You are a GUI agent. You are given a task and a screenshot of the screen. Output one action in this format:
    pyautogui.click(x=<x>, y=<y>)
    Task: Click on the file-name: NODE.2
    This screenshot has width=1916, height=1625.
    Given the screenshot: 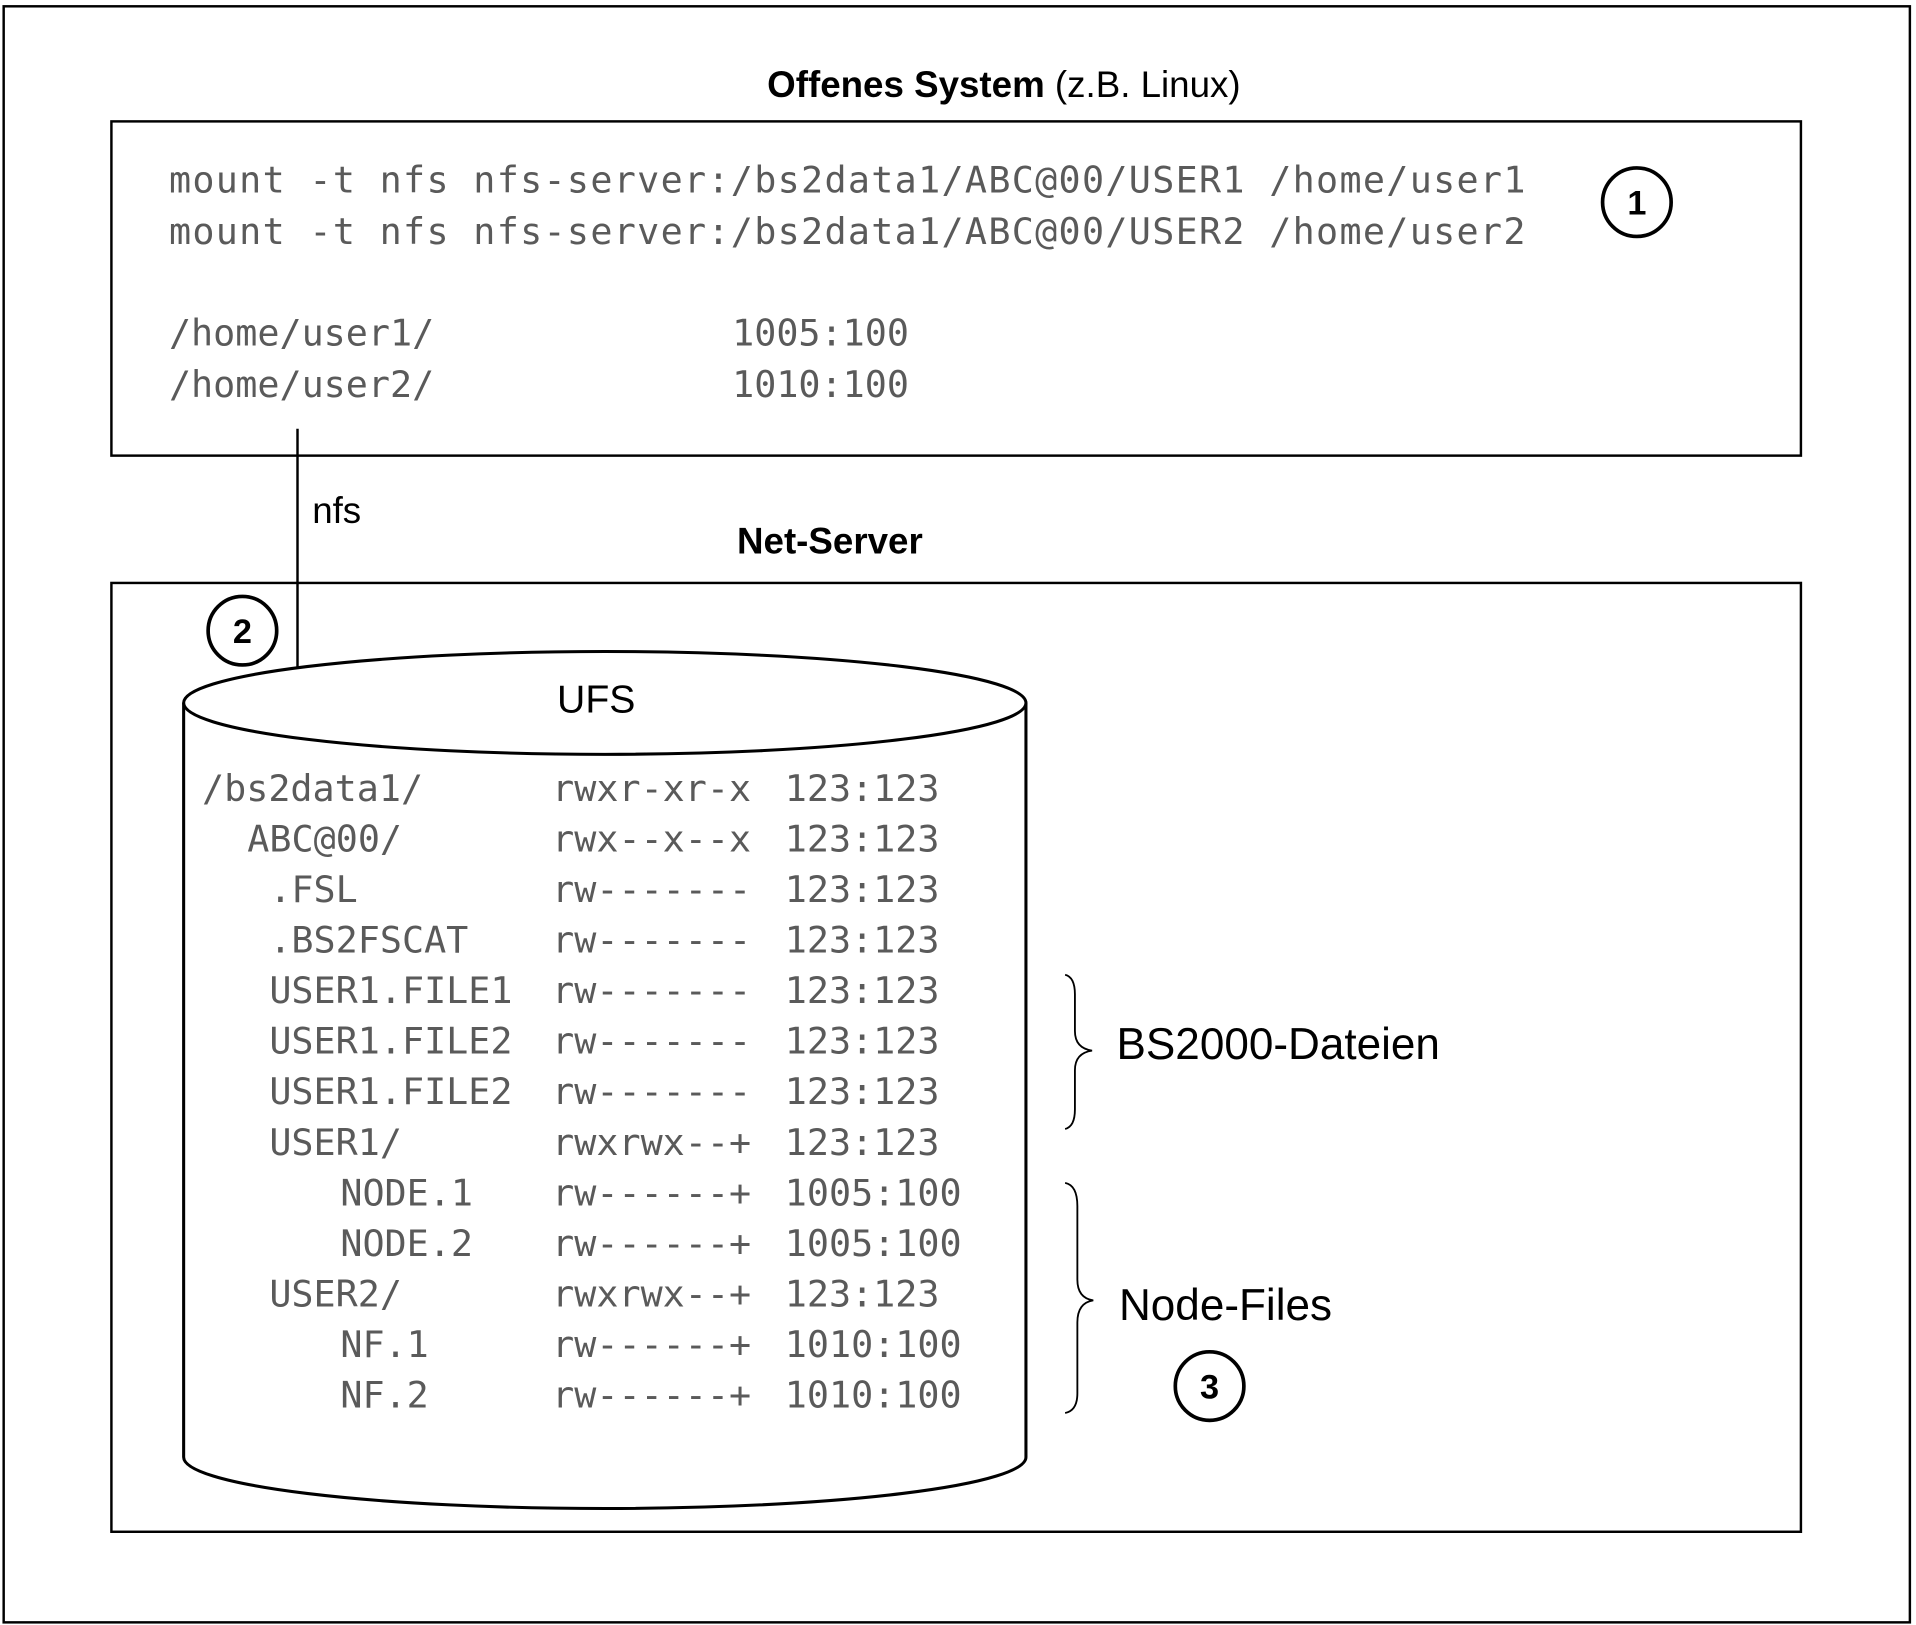 What is the action you would take?
    pyautogui.click(x=406, y=1243)
    